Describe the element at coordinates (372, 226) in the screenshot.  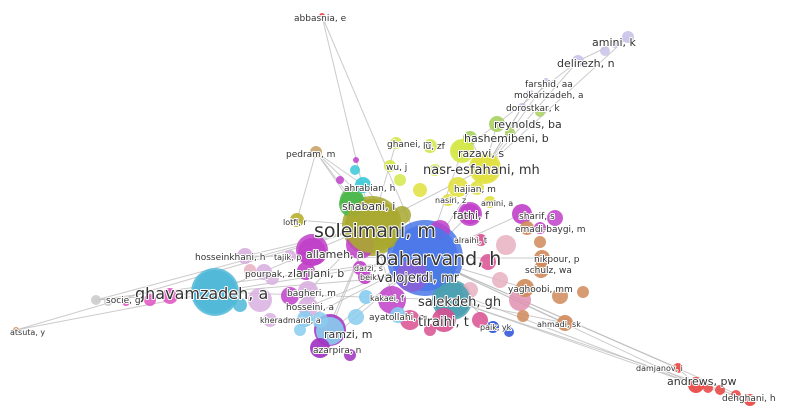
I see `node-soleimani` at that location.